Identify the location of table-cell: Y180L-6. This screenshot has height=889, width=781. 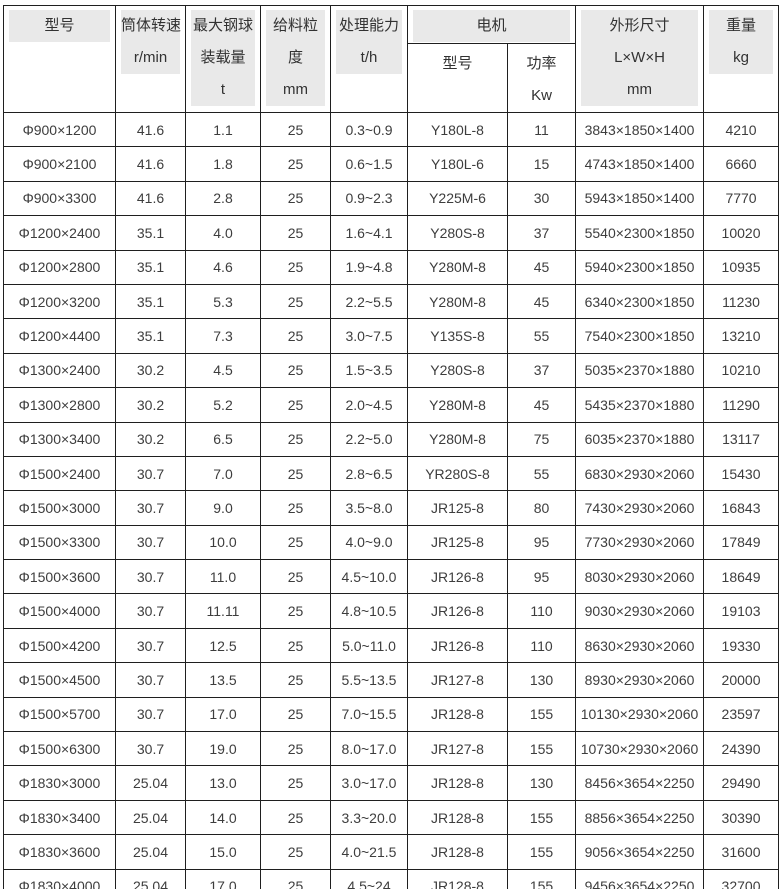
(457, 164).